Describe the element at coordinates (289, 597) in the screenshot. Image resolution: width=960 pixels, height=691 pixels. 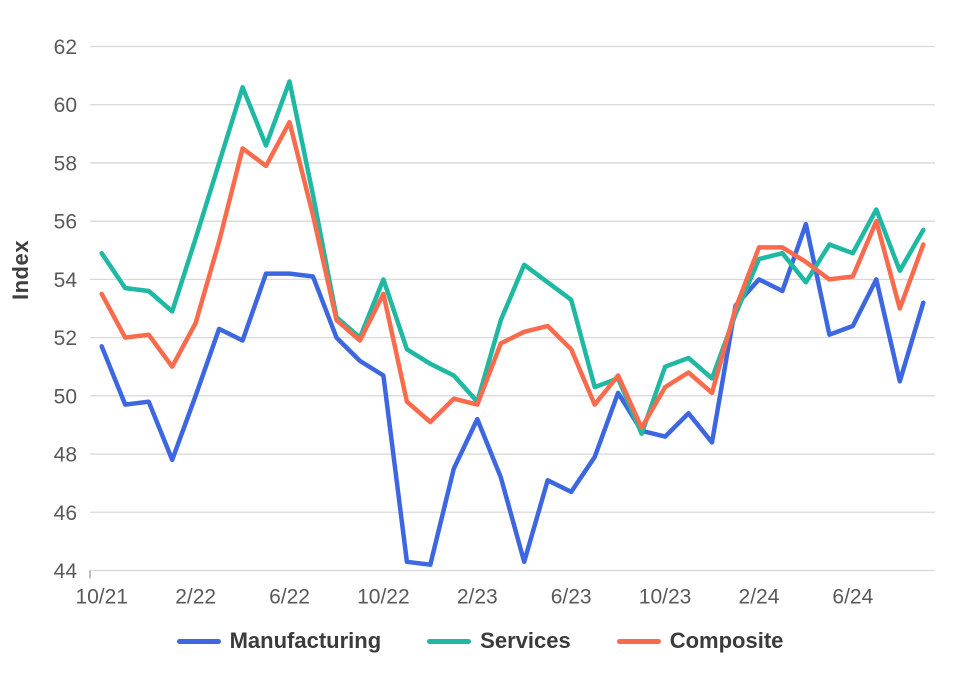
I see `x-tick-label: 6/22` at that location.